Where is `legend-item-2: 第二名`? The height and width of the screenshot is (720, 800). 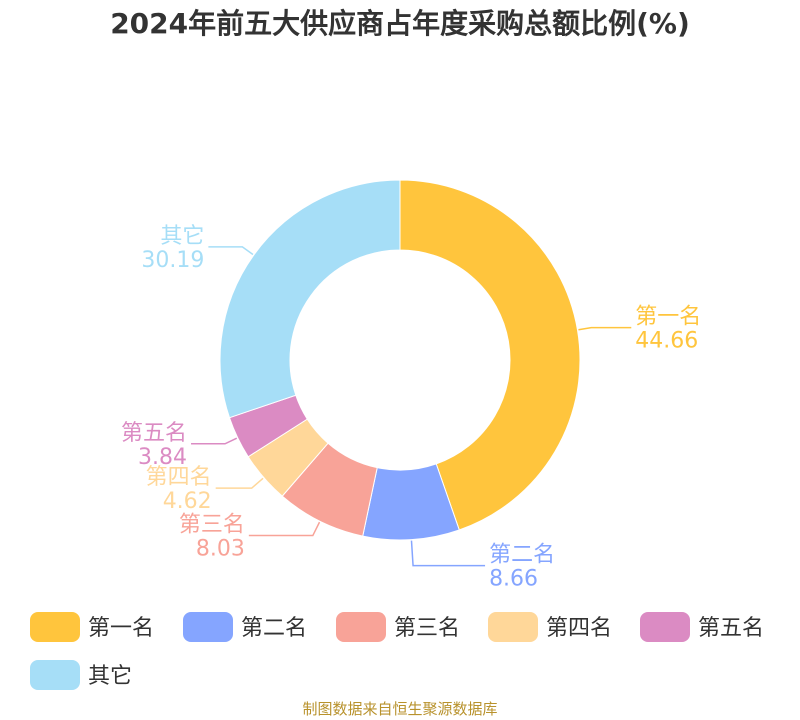 legend-item-2: 第二名 is located at coordinates (245, 627).